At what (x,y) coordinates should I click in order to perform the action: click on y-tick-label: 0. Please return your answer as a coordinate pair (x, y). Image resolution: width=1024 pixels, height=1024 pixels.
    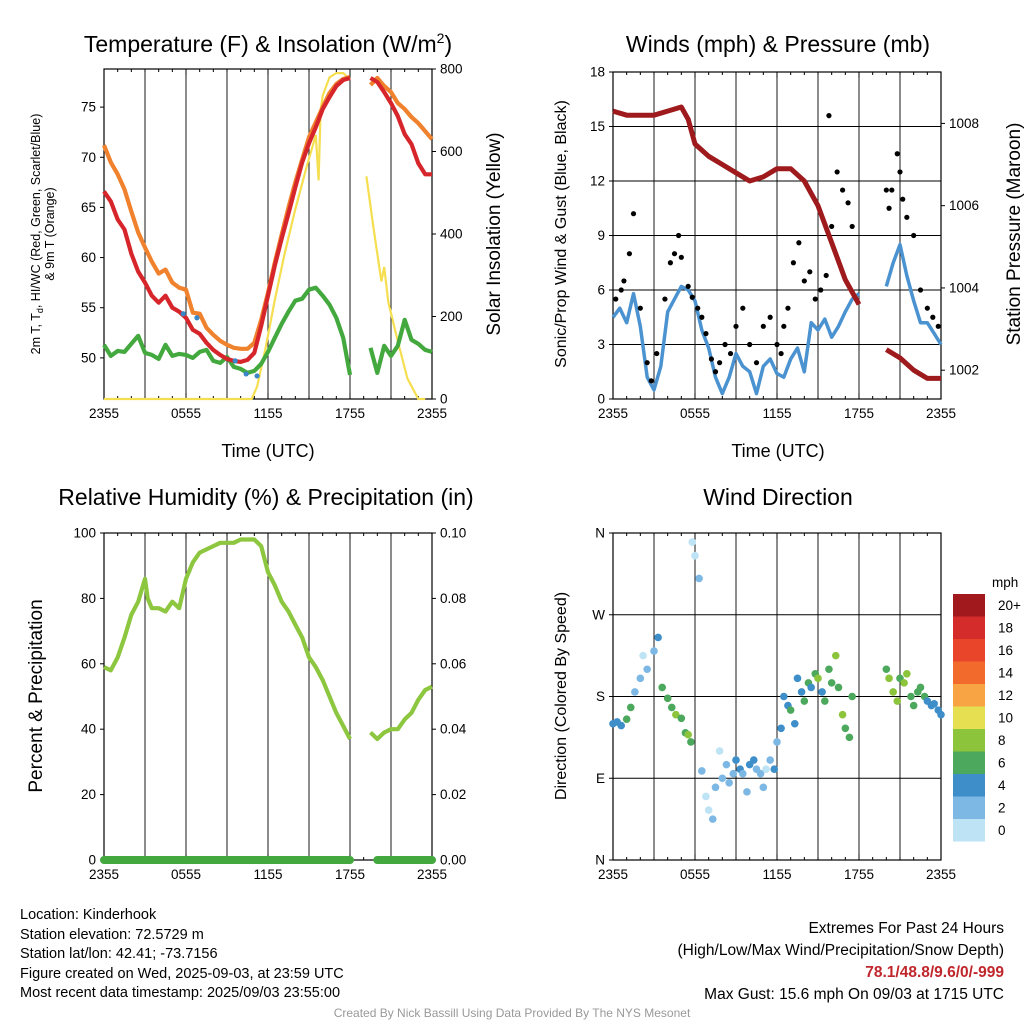
    Looking at the image, I should click on (601, 399).